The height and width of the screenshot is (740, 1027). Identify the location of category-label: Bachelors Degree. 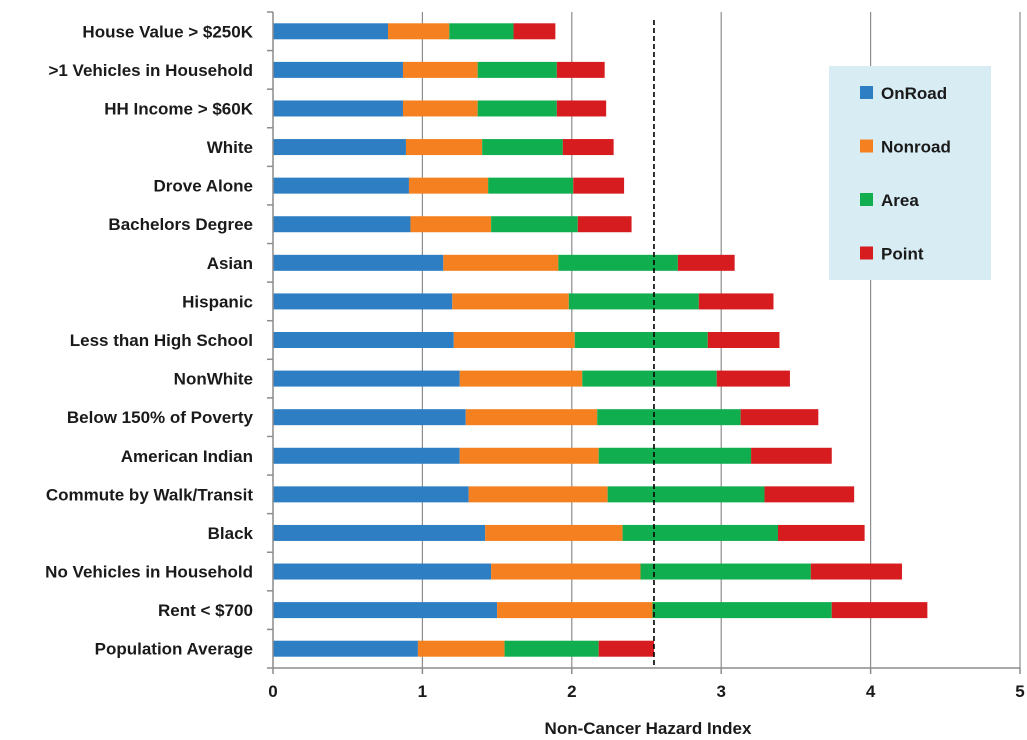
(180, 224).